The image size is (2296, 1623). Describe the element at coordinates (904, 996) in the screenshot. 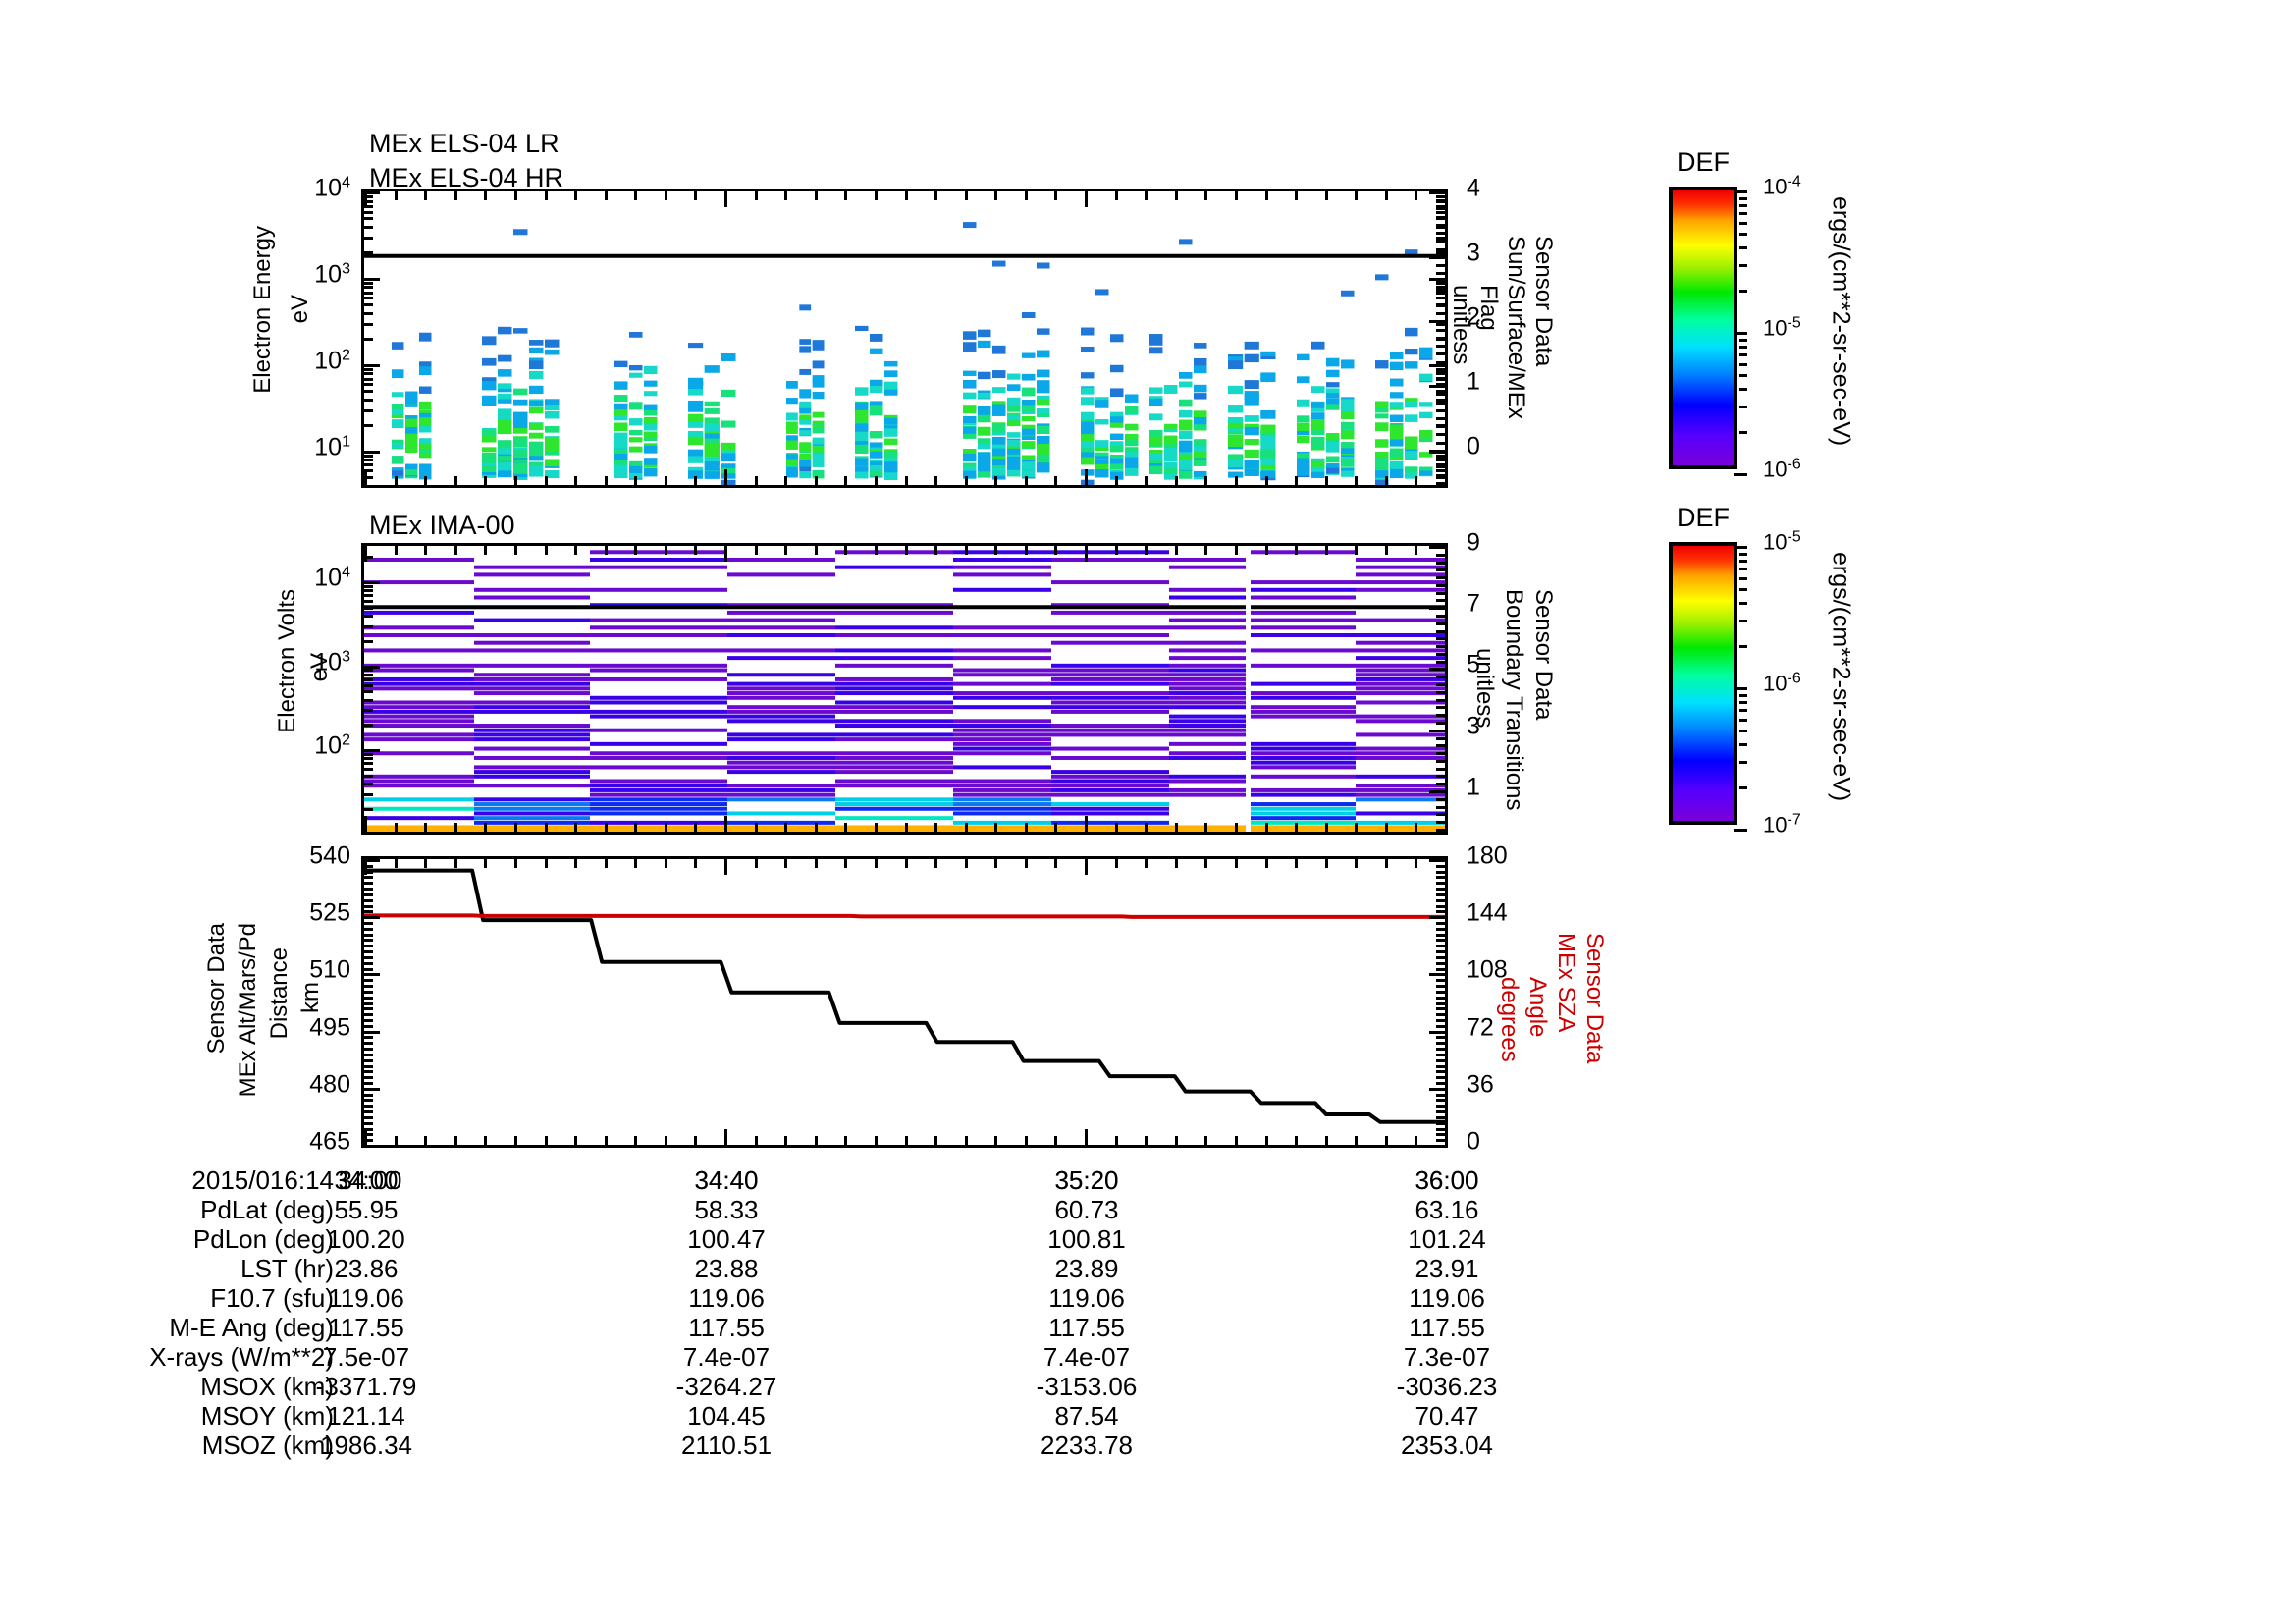

I see `altitude-sza-lines` at that location.